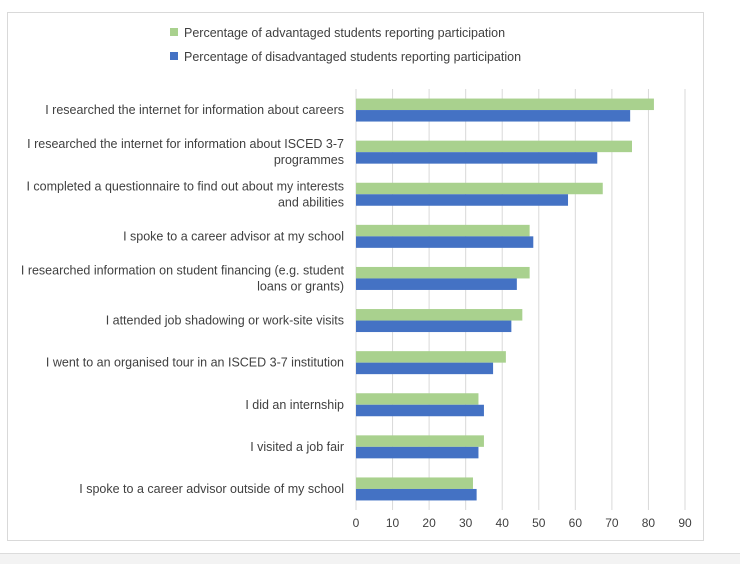  Describe the element at coordinates (297, 447) in the screenshot. I see `category-label-8: I visited a job fair` at that location.